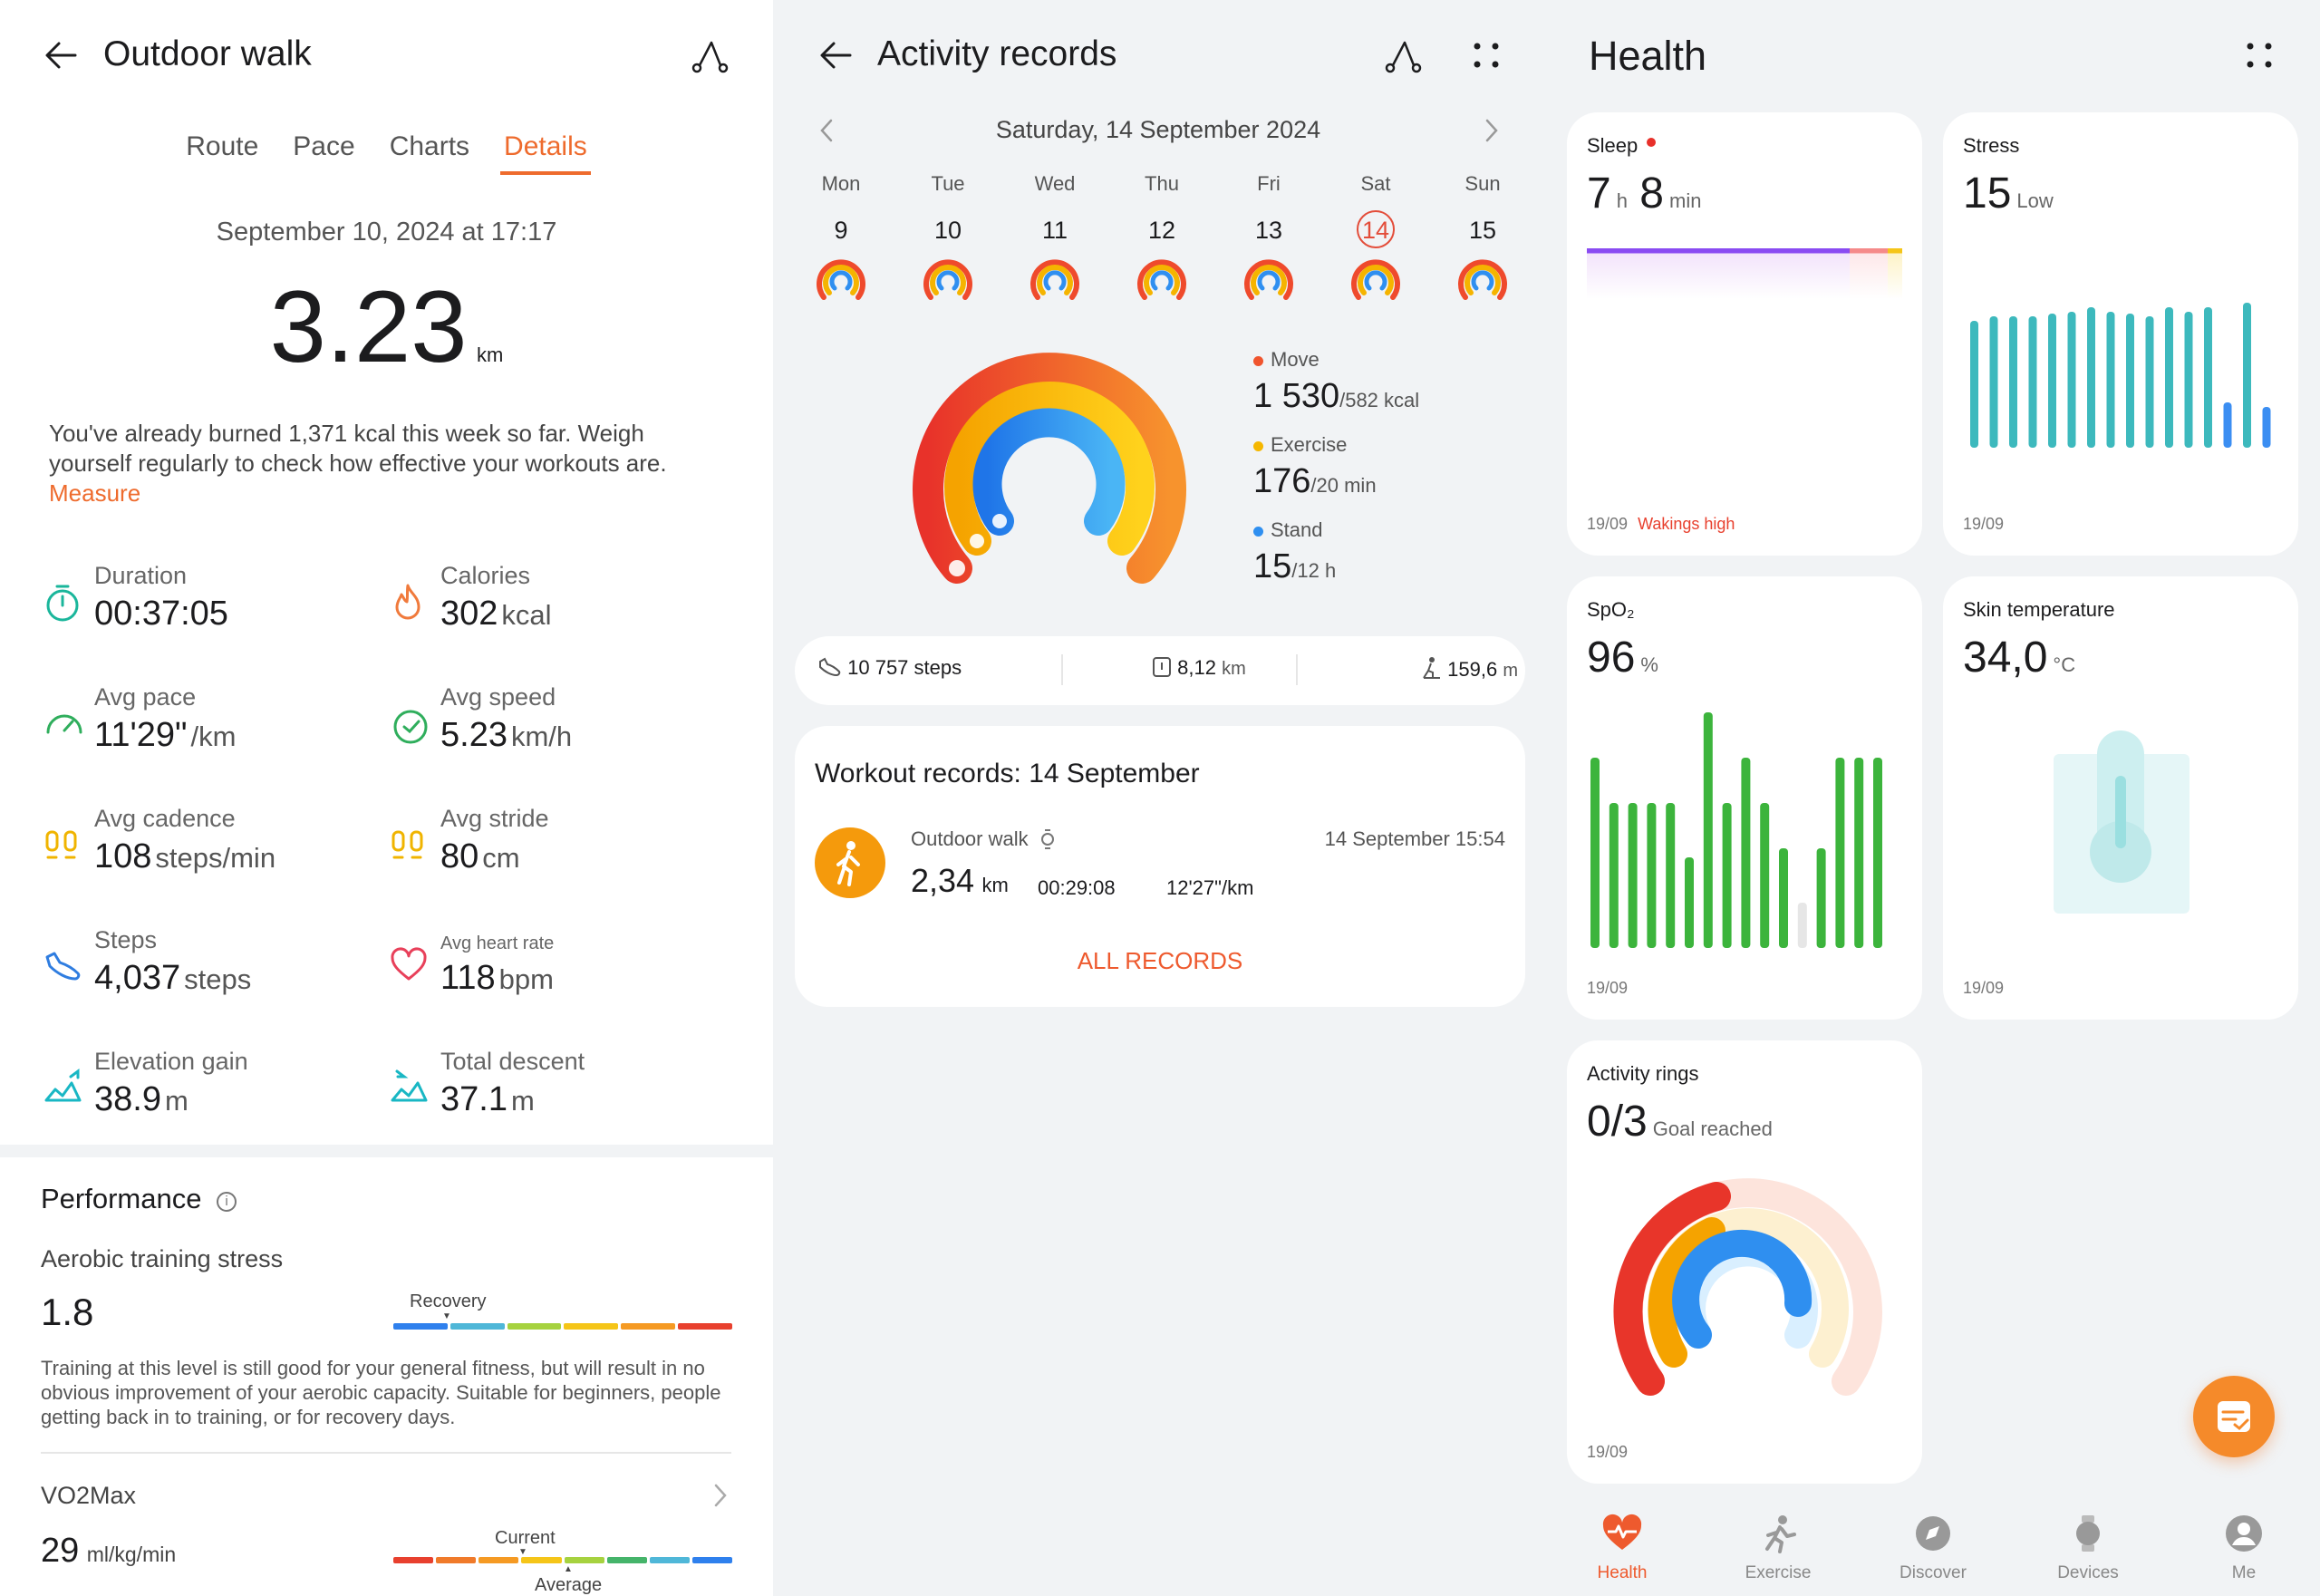 The height and width of the screenshot is (1596, 2320). I want to click on card-title: SpO₂, so click(1611, 609).